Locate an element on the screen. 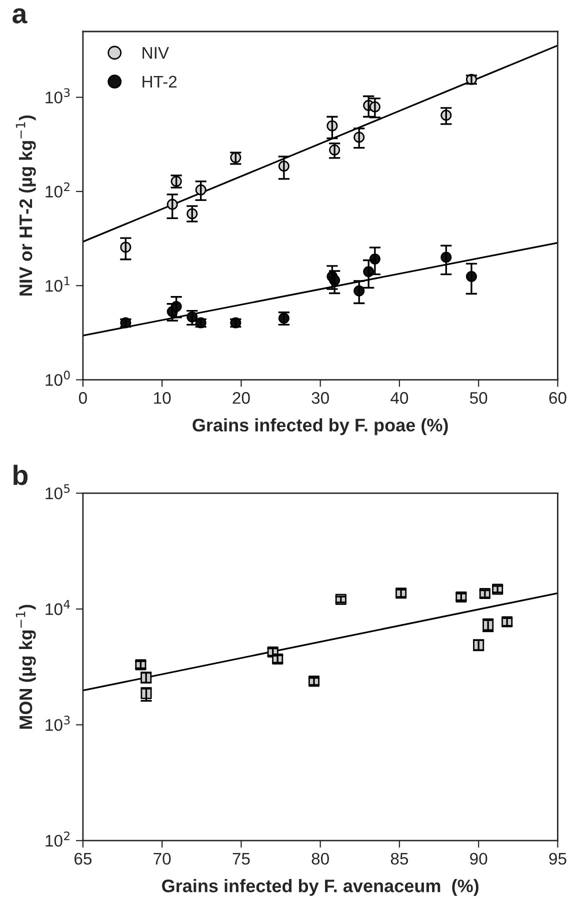  x-axis-title: Grains infected by F. poae (%) is located at coordinates (320, 427).